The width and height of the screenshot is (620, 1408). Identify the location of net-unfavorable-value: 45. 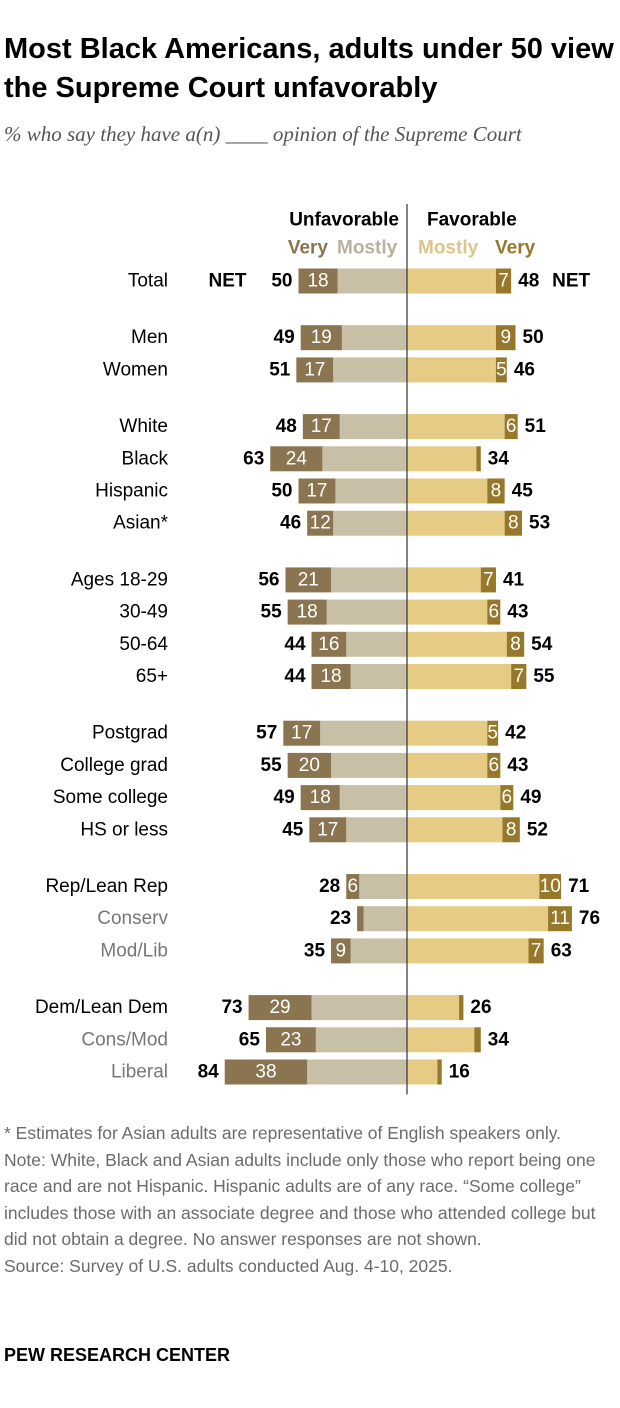
(293, 829).